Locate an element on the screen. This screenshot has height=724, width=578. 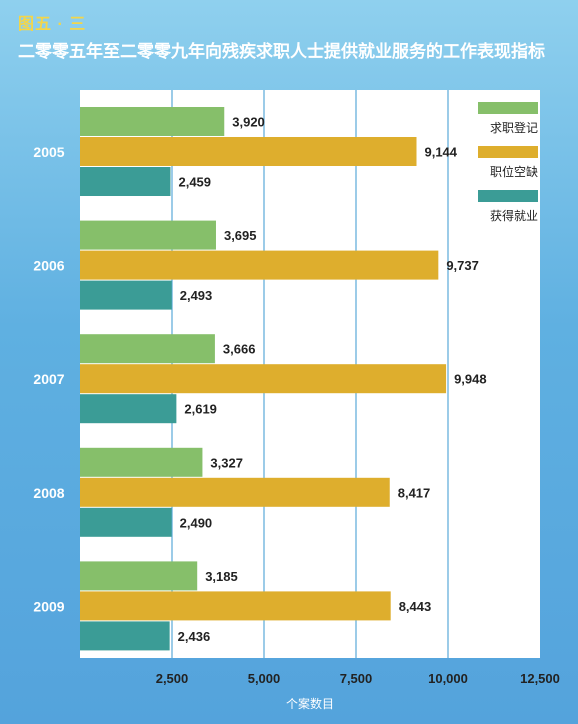
data-label: 3,920 is located at coordinates (248, 122).